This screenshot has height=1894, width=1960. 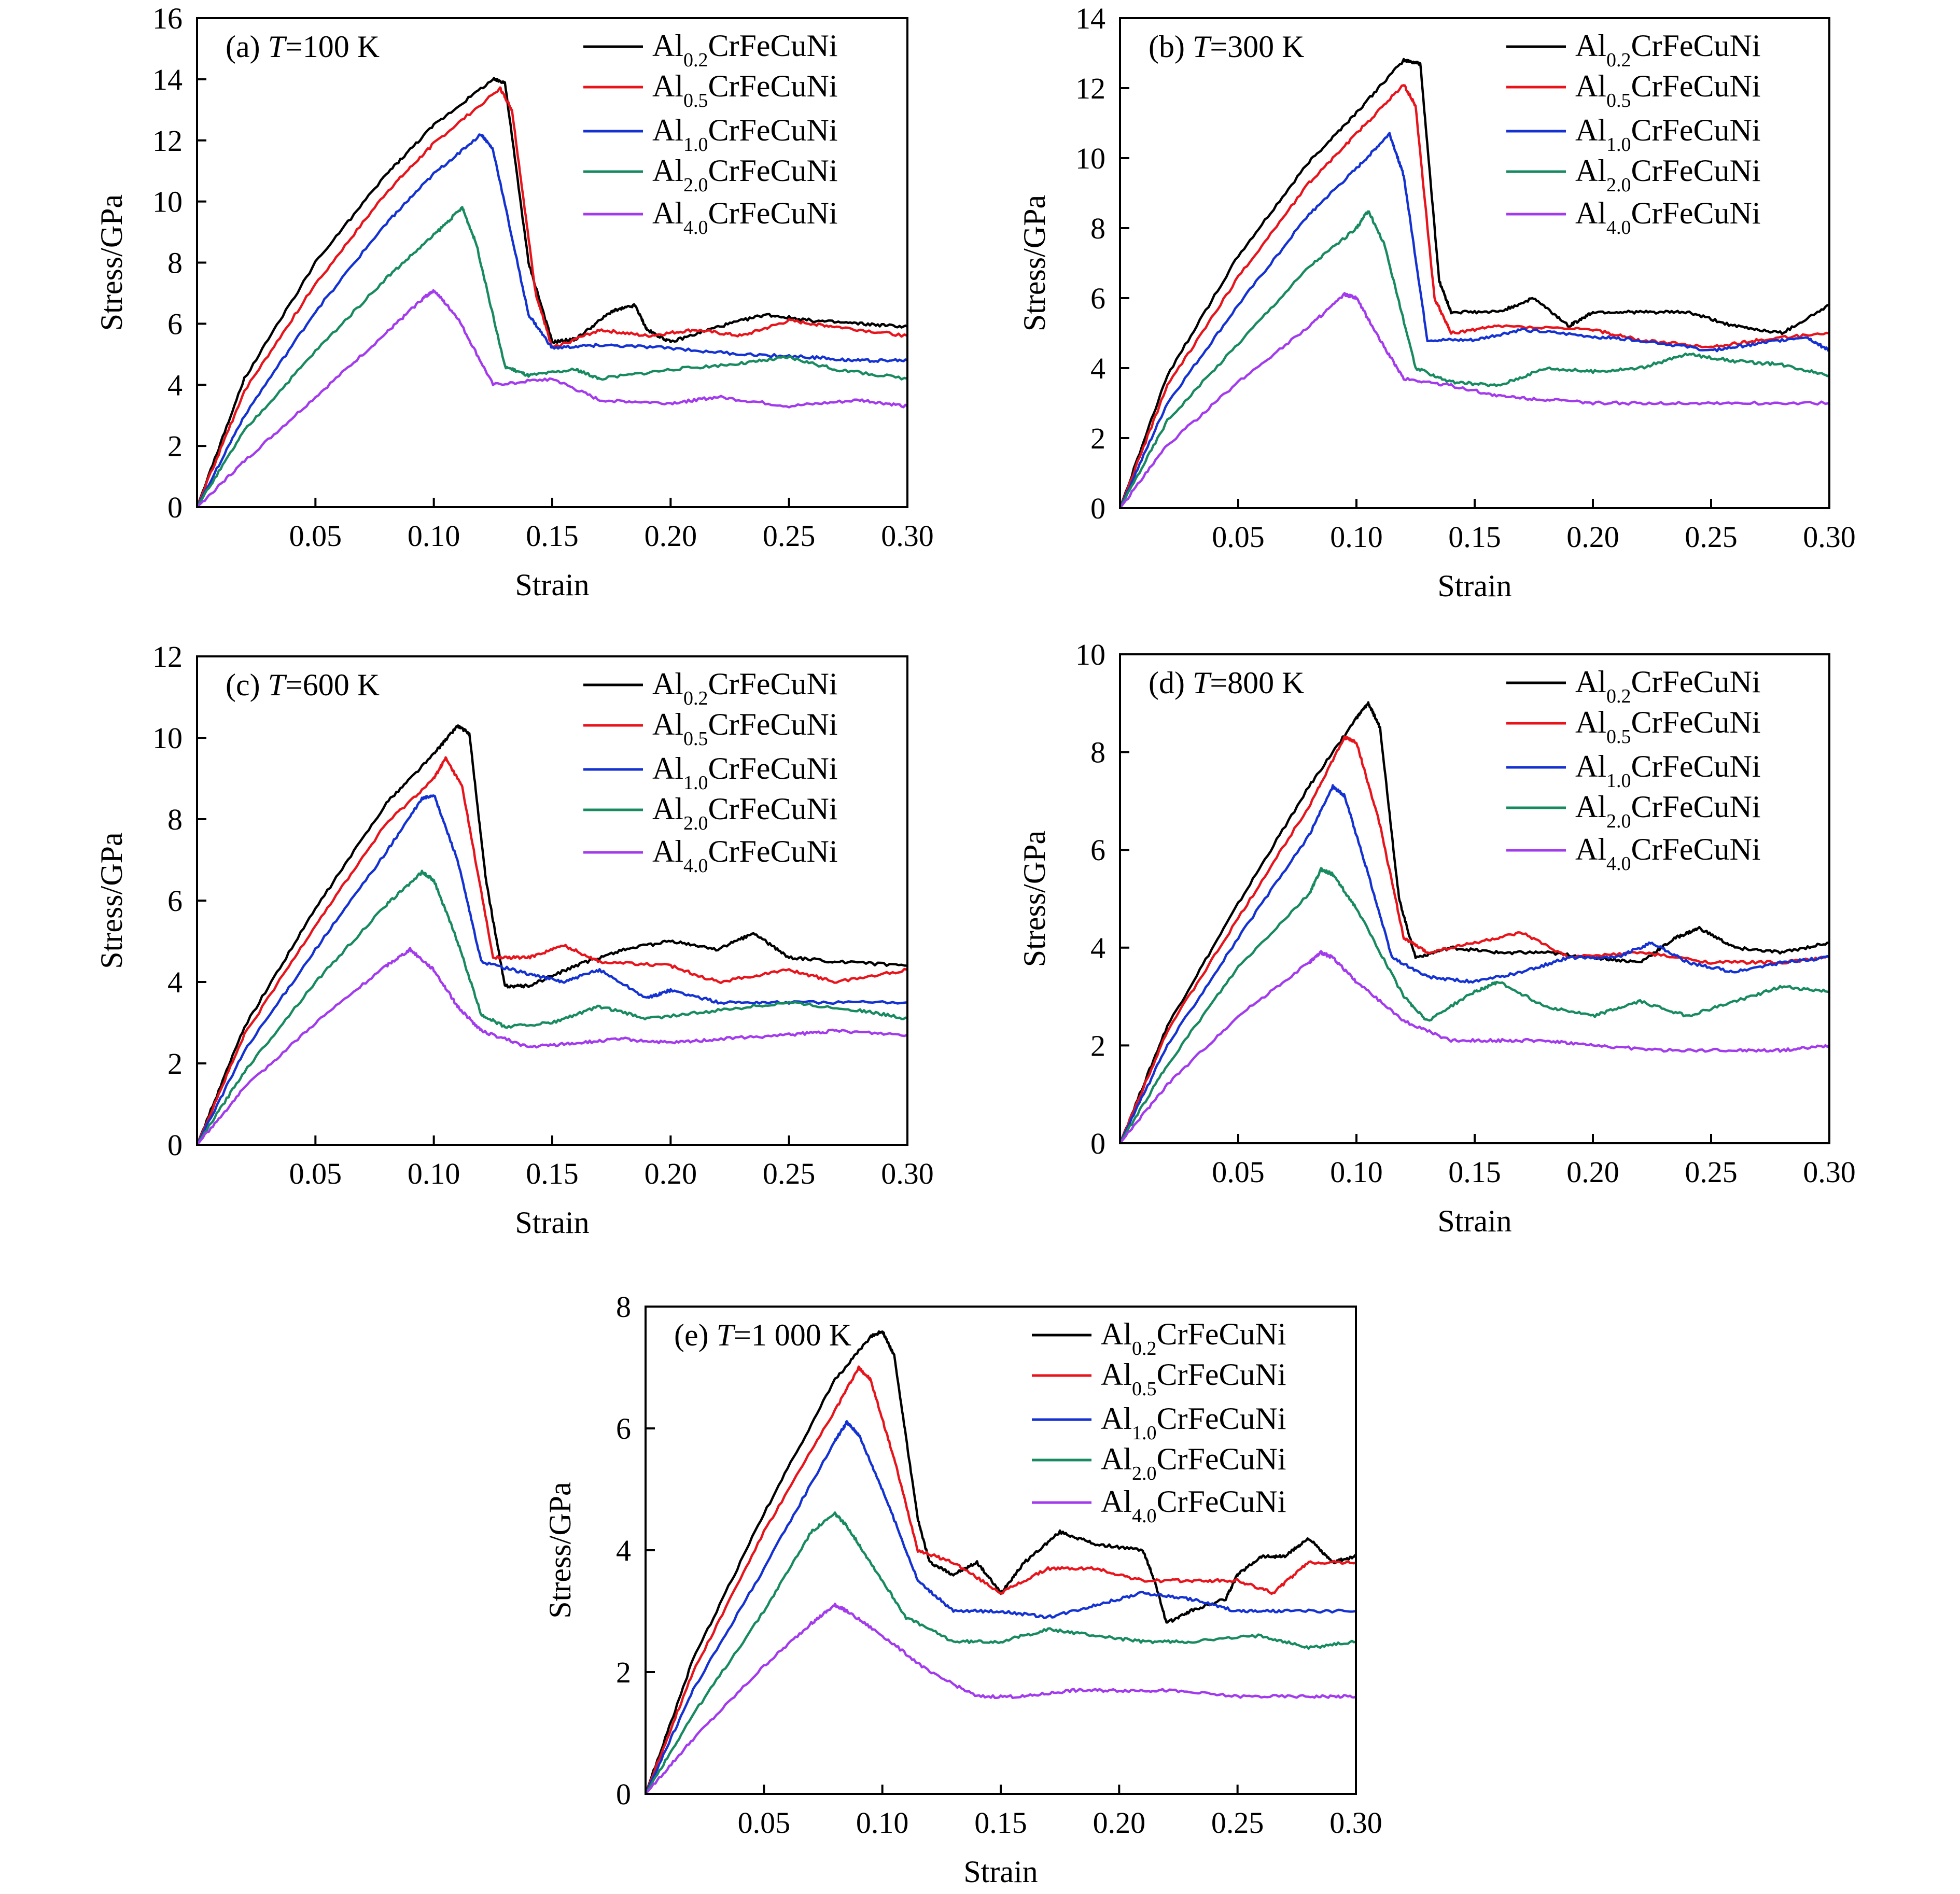 I want to click on panel-label: (d) T=800 K, so click(x=1227, y=683).